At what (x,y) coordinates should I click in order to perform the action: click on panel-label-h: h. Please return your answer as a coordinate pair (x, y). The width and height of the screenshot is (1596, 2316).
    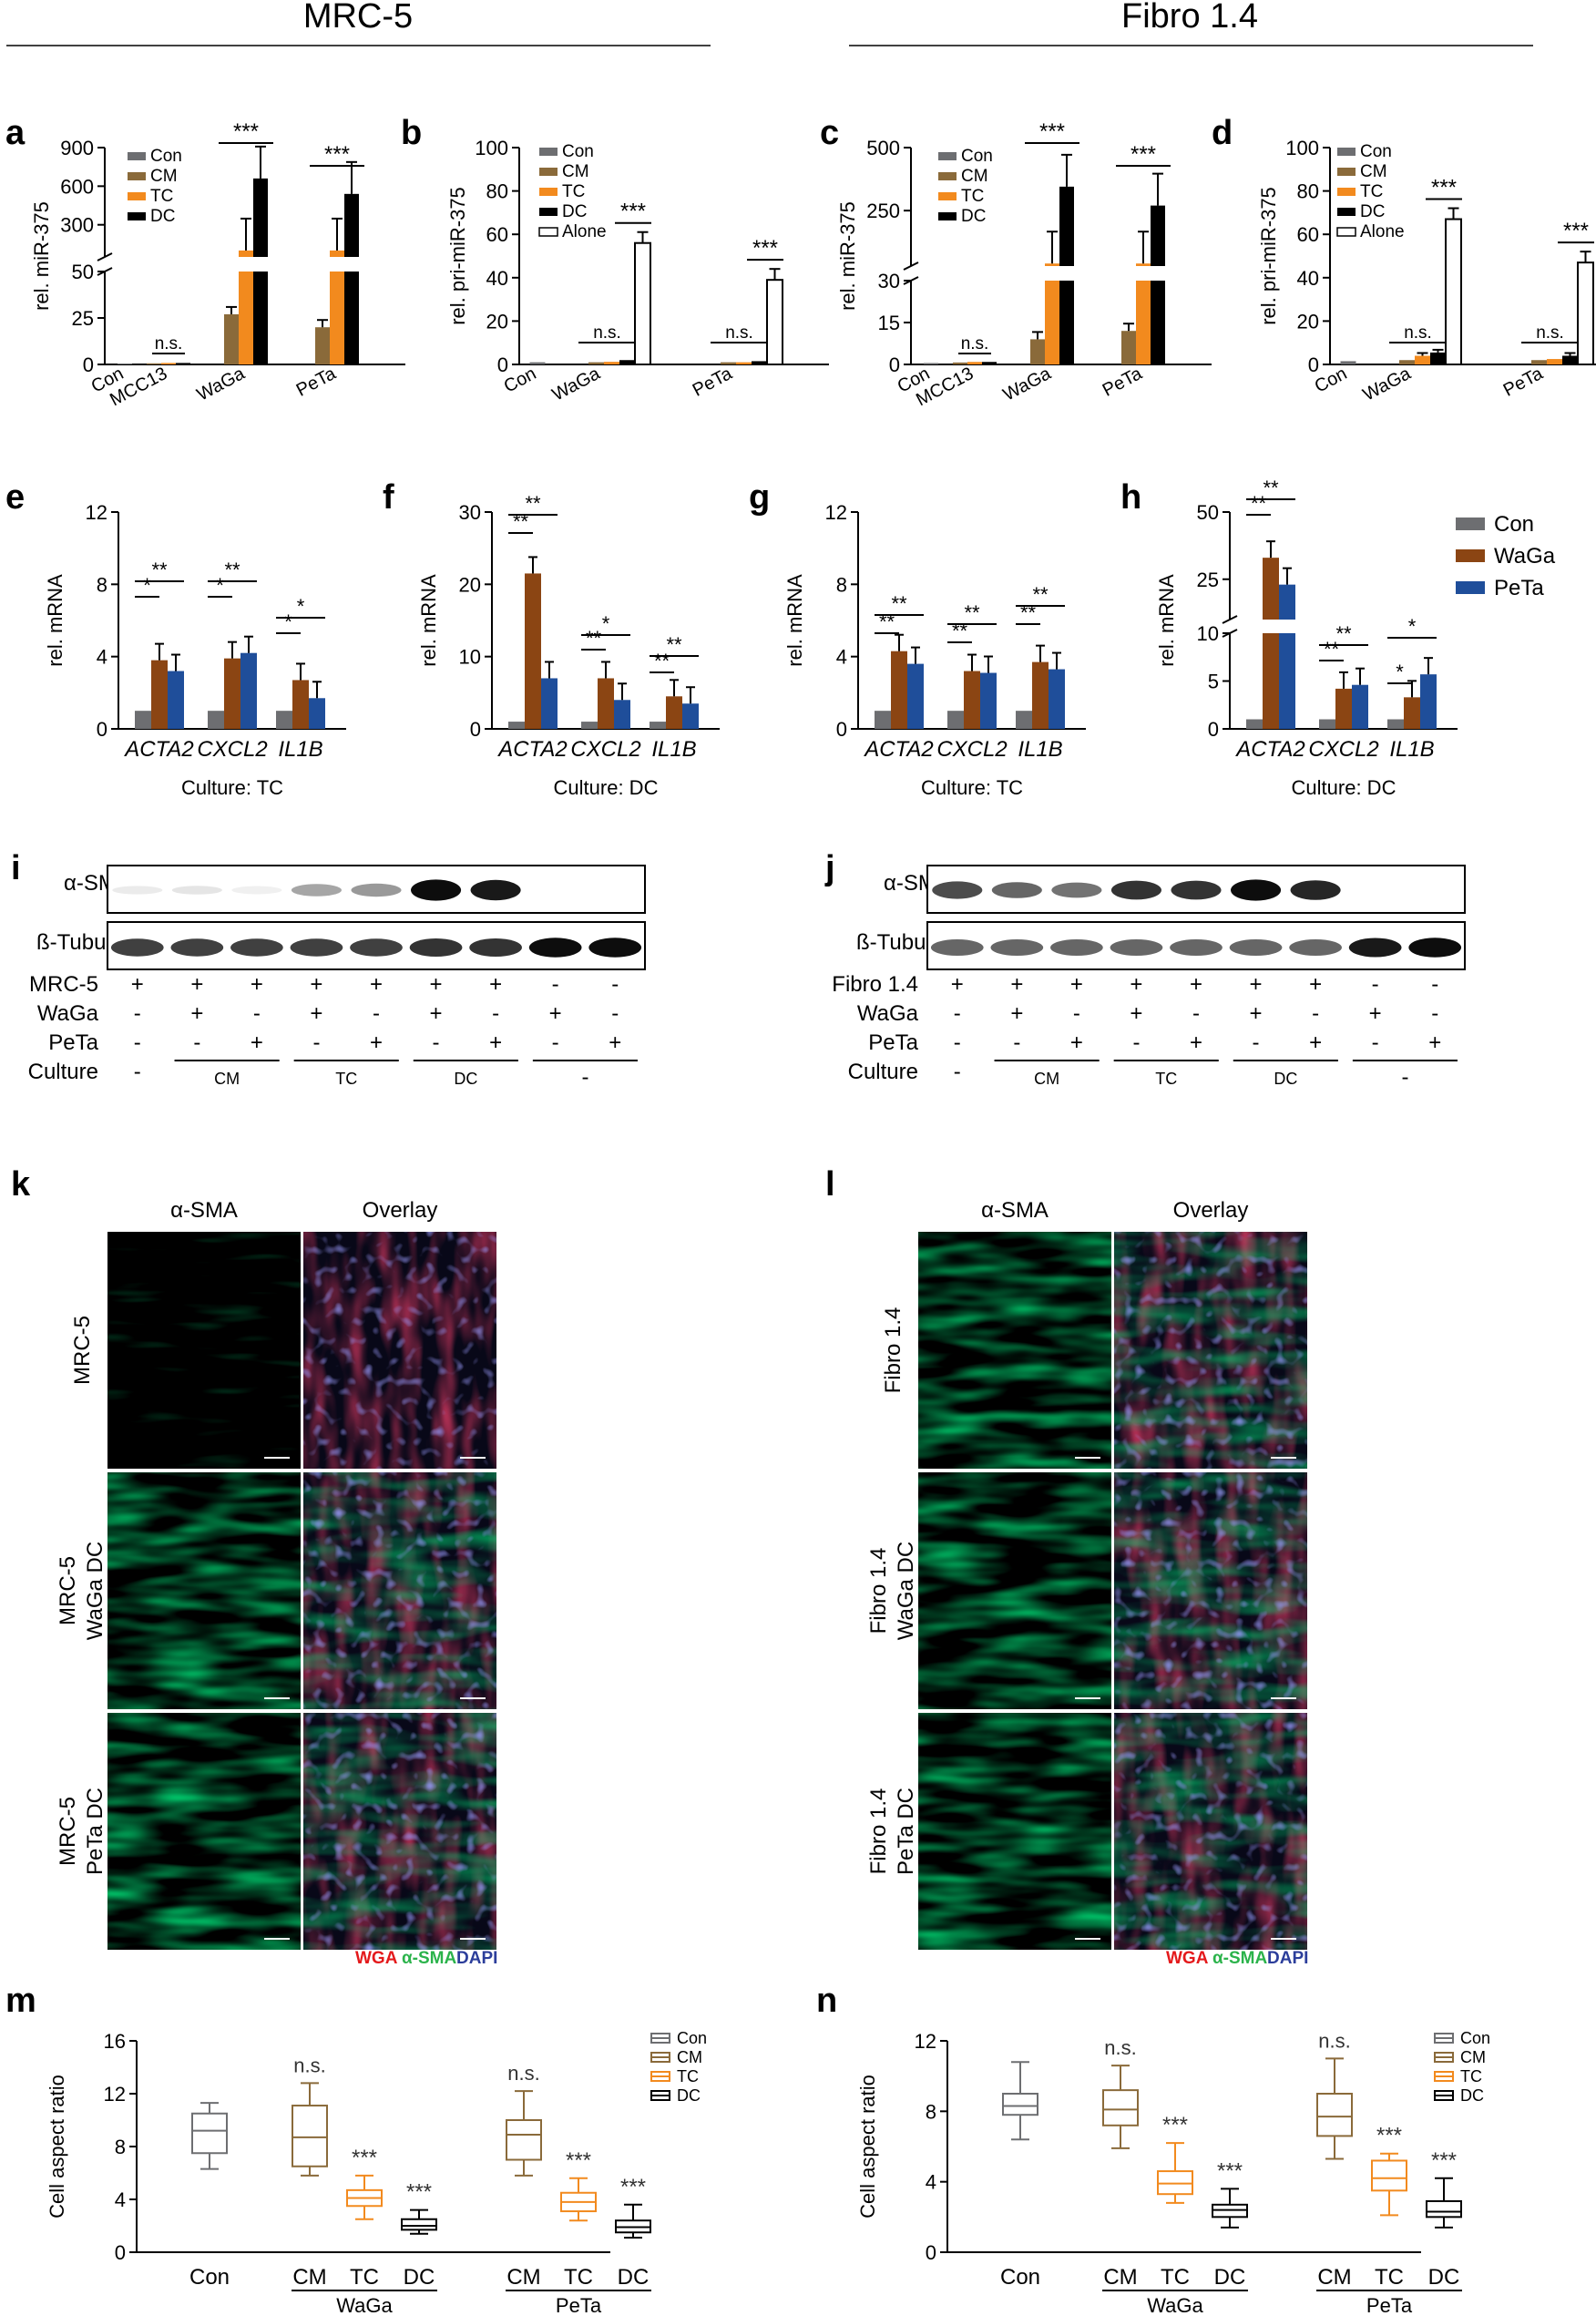
    Looking at the image, I should click on (1130, 497).